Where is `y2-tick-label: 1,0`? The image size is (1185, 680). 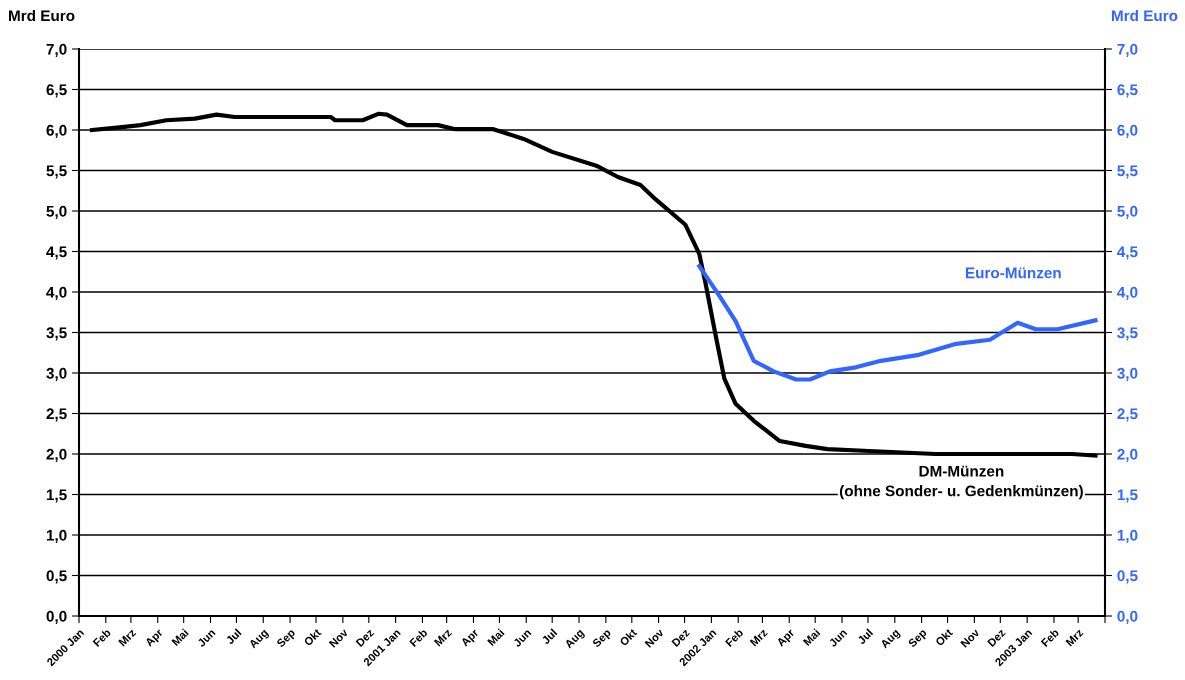
y2-tick-label: 1,0 is located at coordinates (1127, 536).